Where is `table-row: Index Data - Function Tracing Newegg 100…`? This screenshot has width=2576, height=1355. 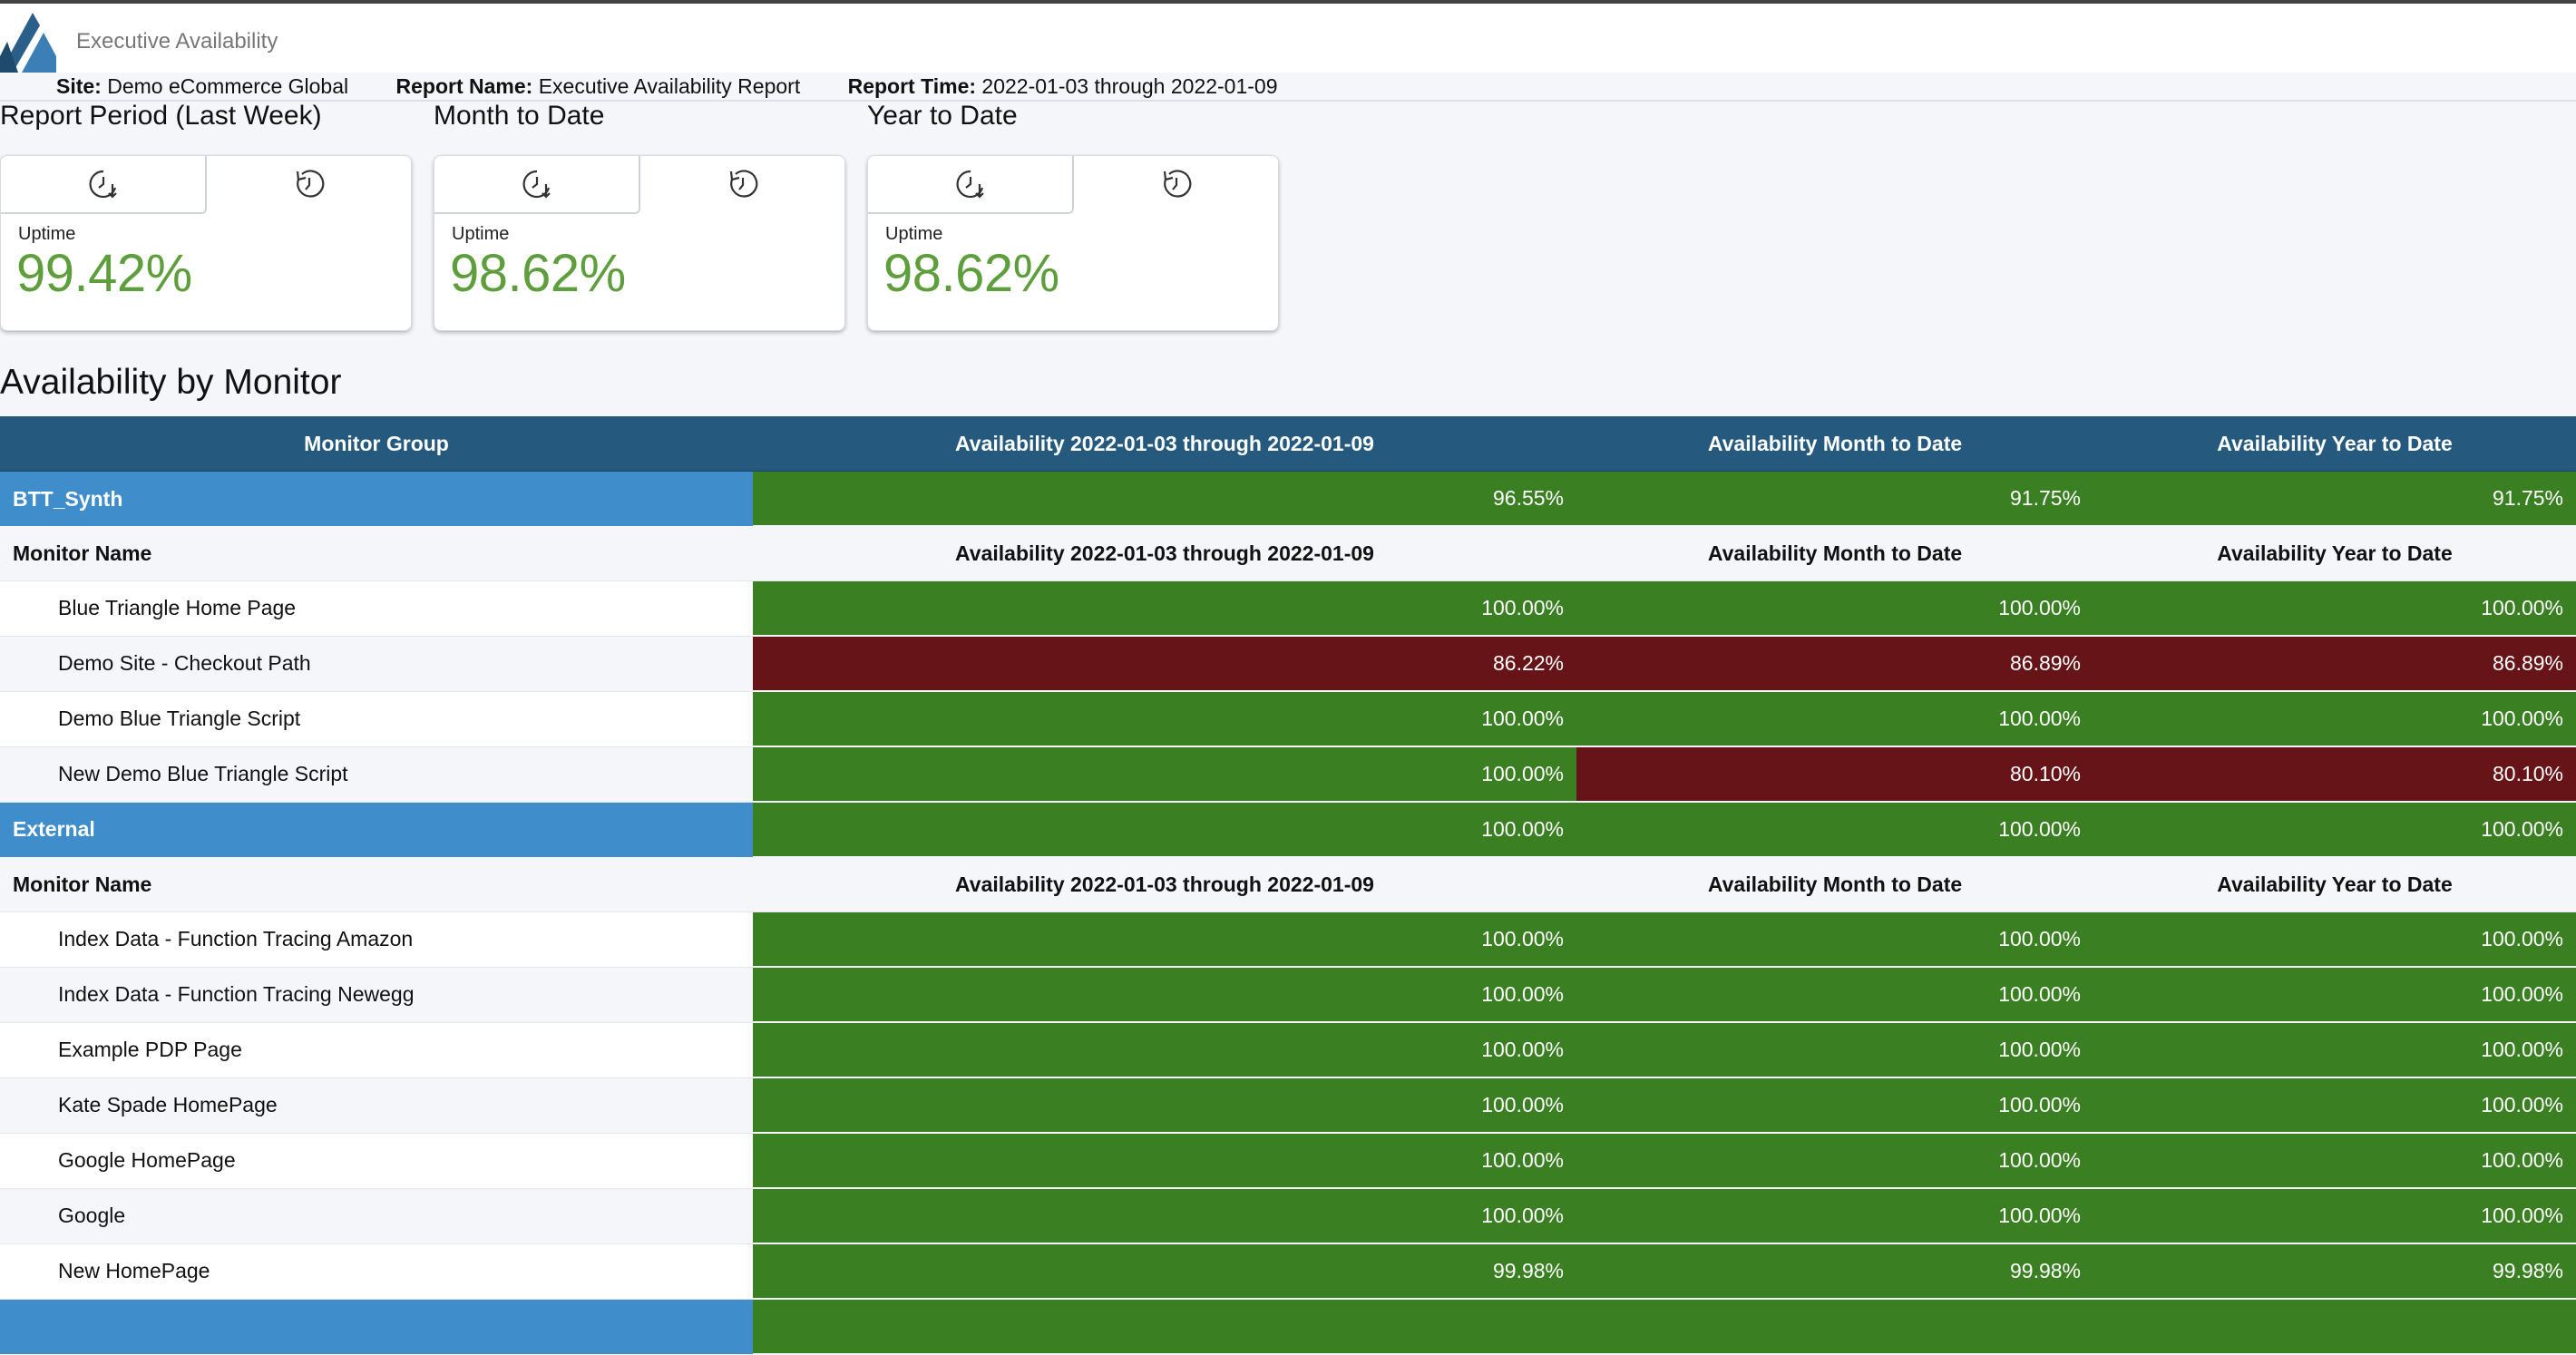 table-row: Index Data - Function Tracing Newegg 100… is located at coordinates (1288, 995).